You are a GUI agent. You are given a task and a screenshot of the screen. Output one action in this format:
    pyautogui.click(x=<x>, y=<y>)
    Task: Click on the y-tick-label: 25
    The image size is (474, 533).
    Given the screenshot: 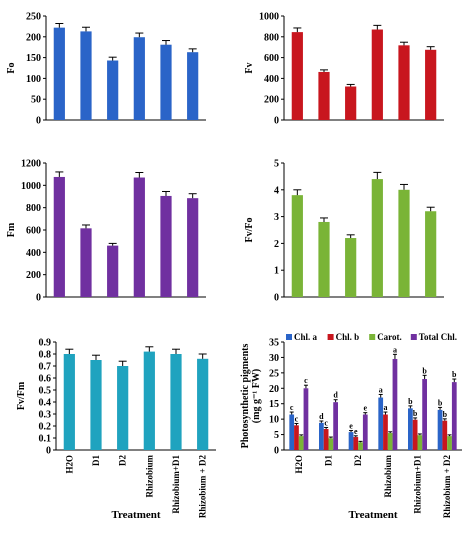 What is the action you would take?
    pyautogui.click(x=274, y=373)
    